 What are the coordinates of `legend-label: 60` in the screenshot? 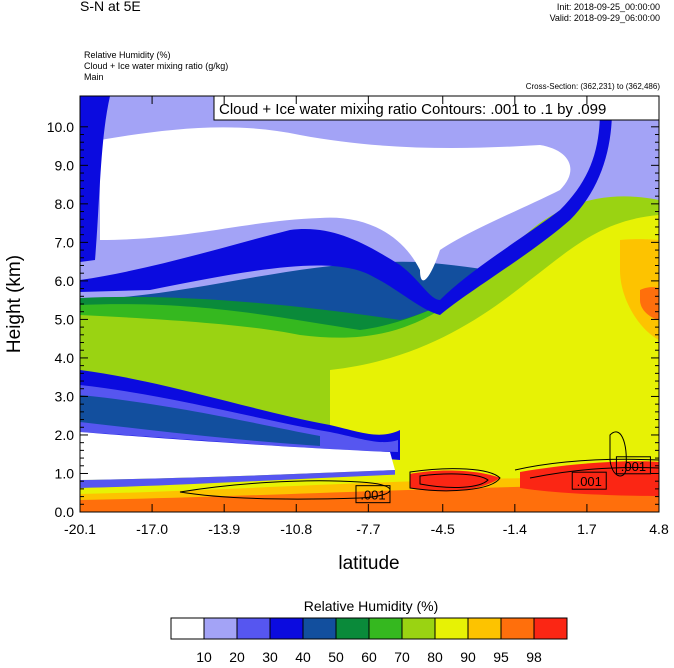 It's located at (369, 657).